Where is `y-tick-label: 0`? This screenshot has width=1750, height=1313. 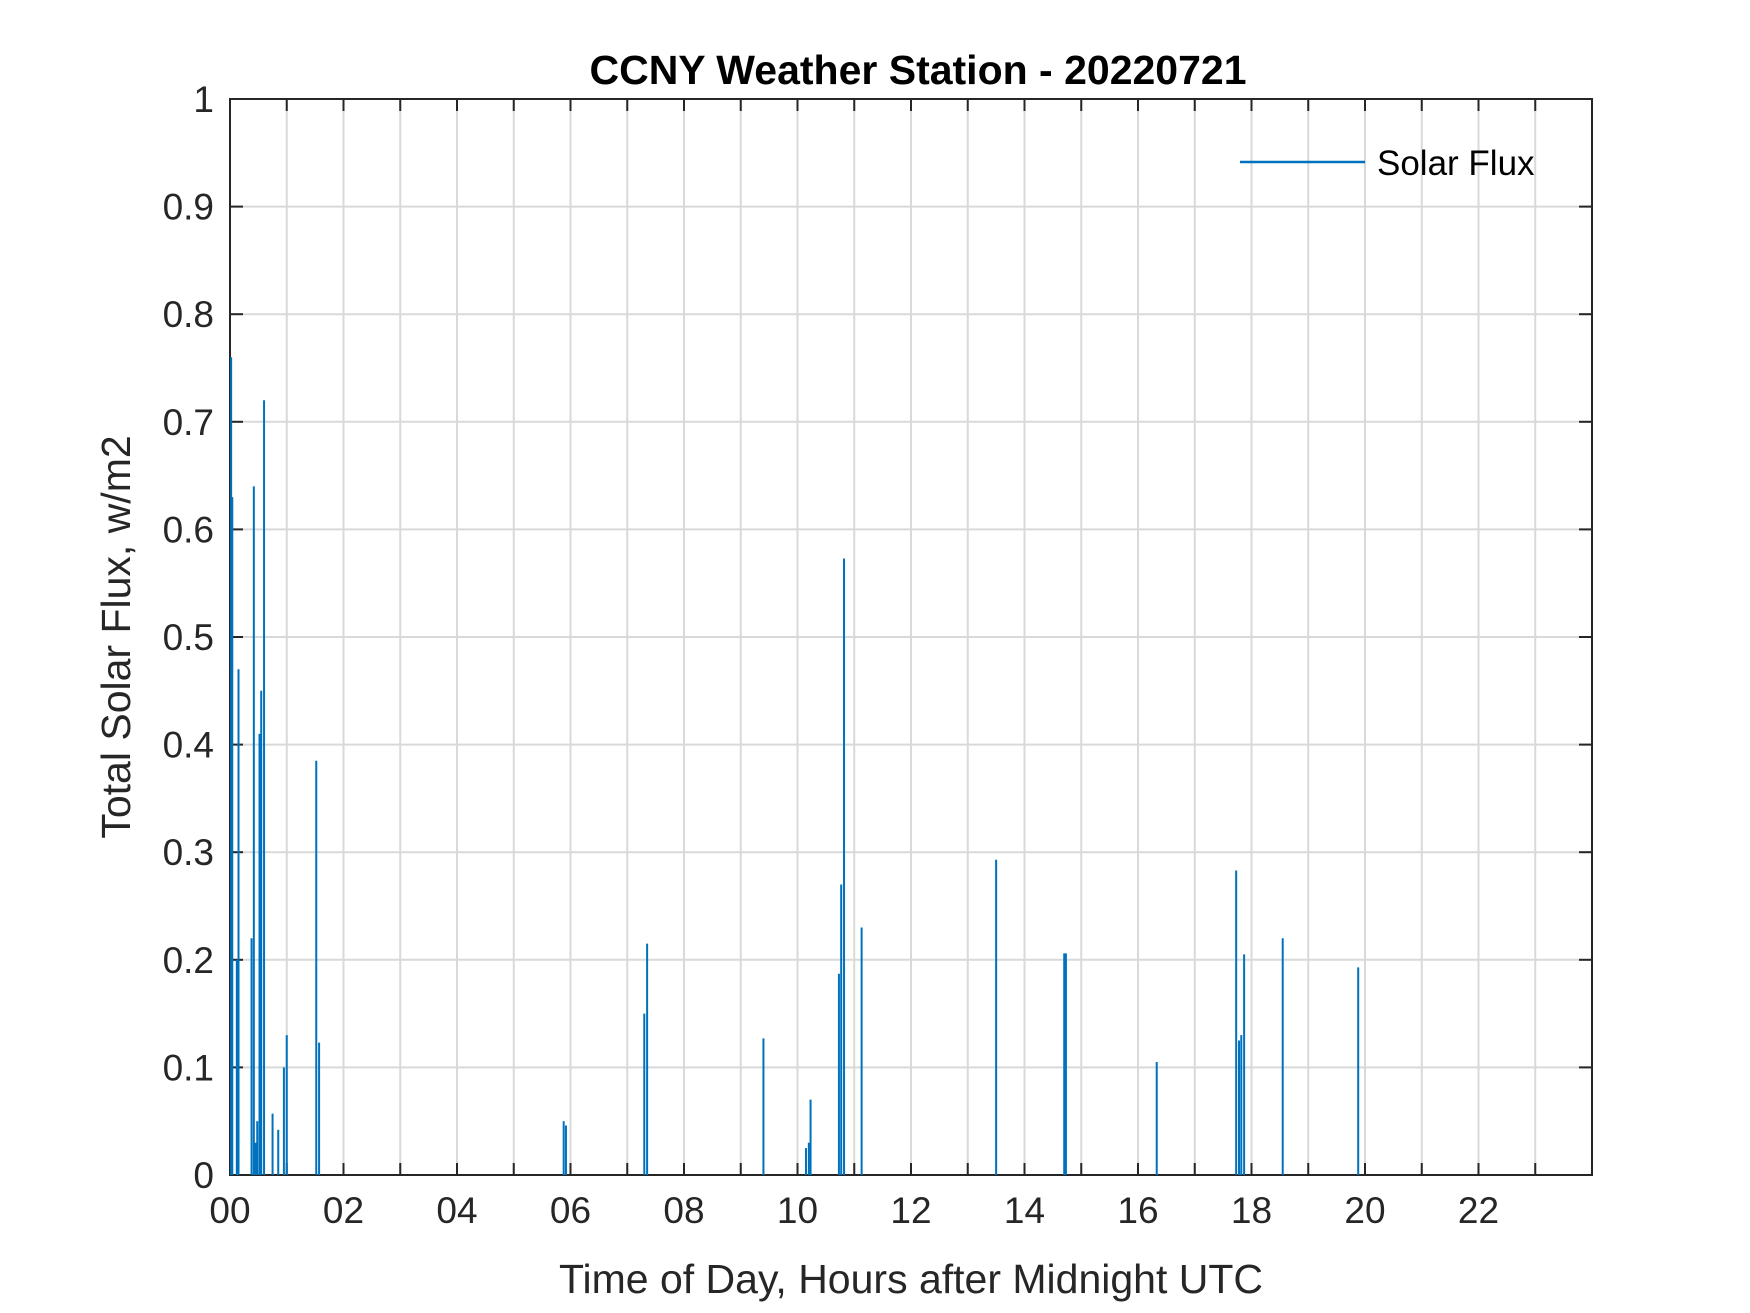
y-tick-label: 0 is located at coordinates (203, 1175).